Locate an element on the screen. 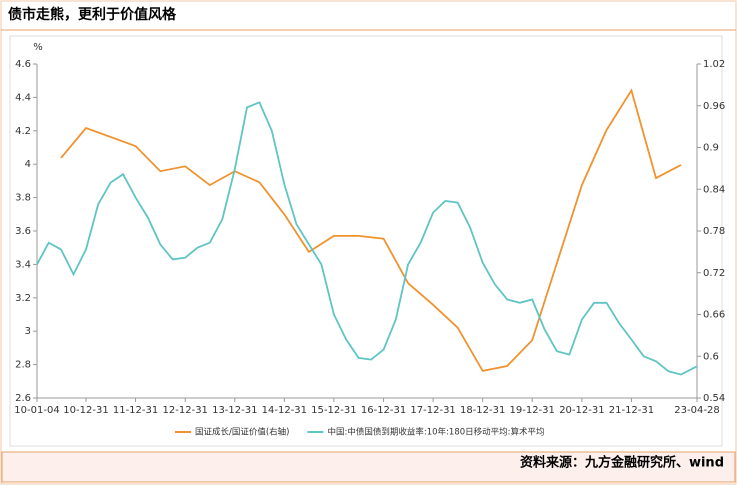  y-unit: % is located at coordinates (38, 47).